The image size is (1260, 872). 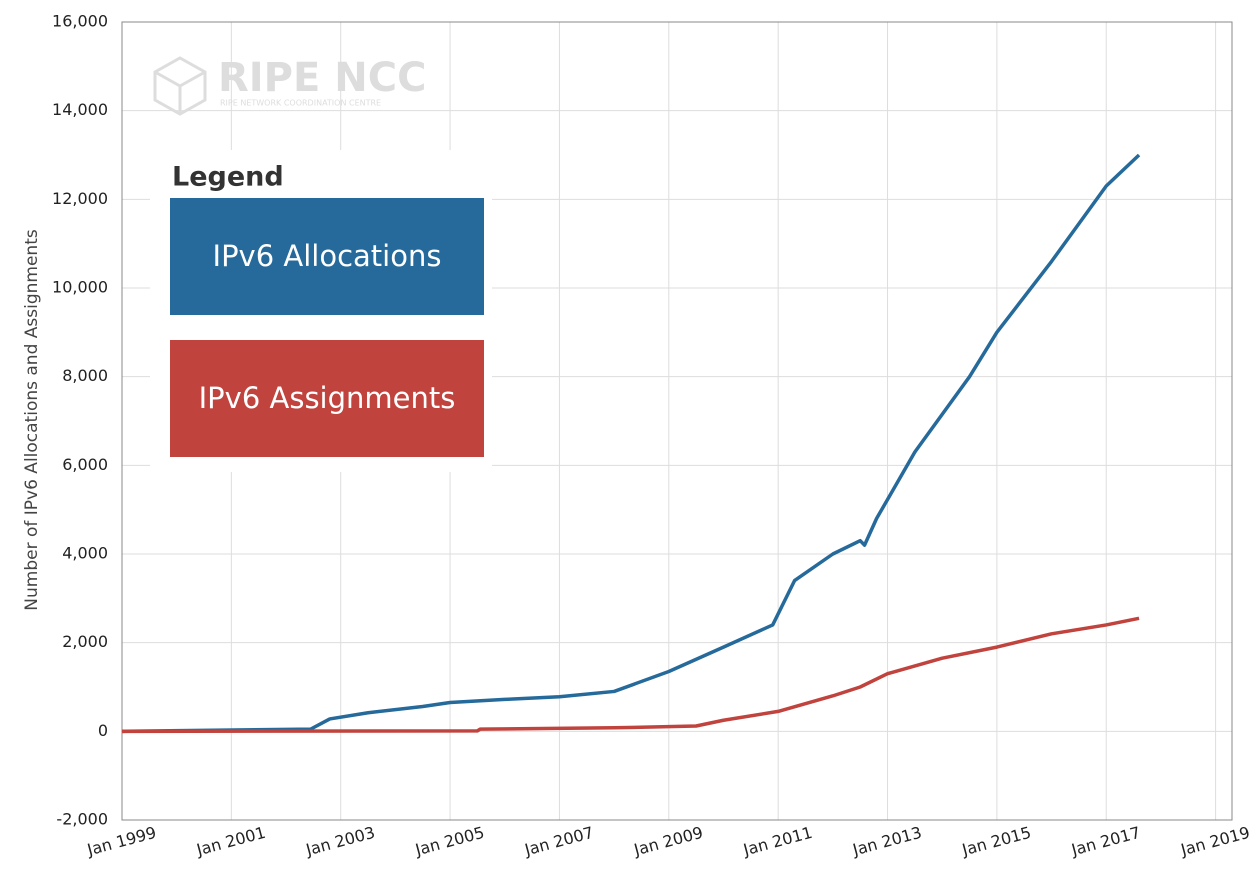 What do you see at coordinates (180, 86) in the screenshot?
I see `watermark-logo` at bounding box center [180, 86].